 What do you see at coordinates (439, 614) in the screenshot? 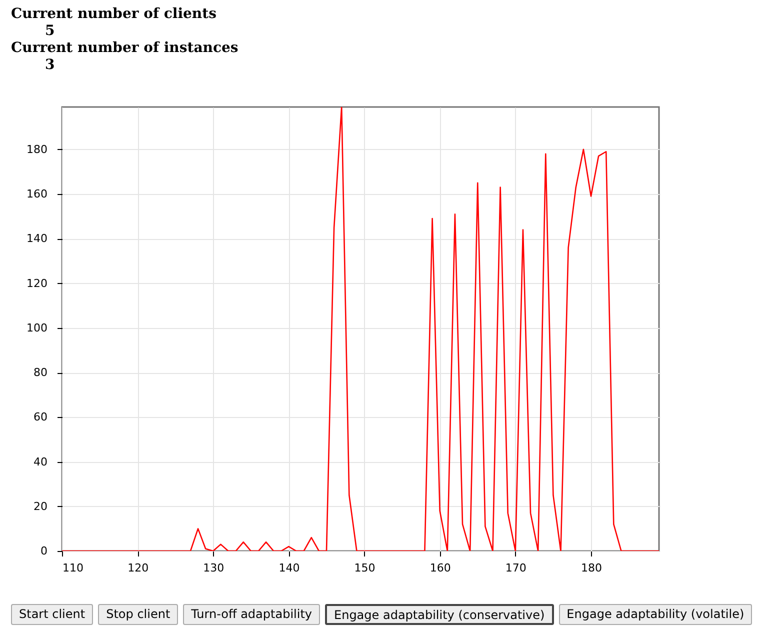
I see `button: Engage adaptability (conservative)` at bounding box center [439, 614].